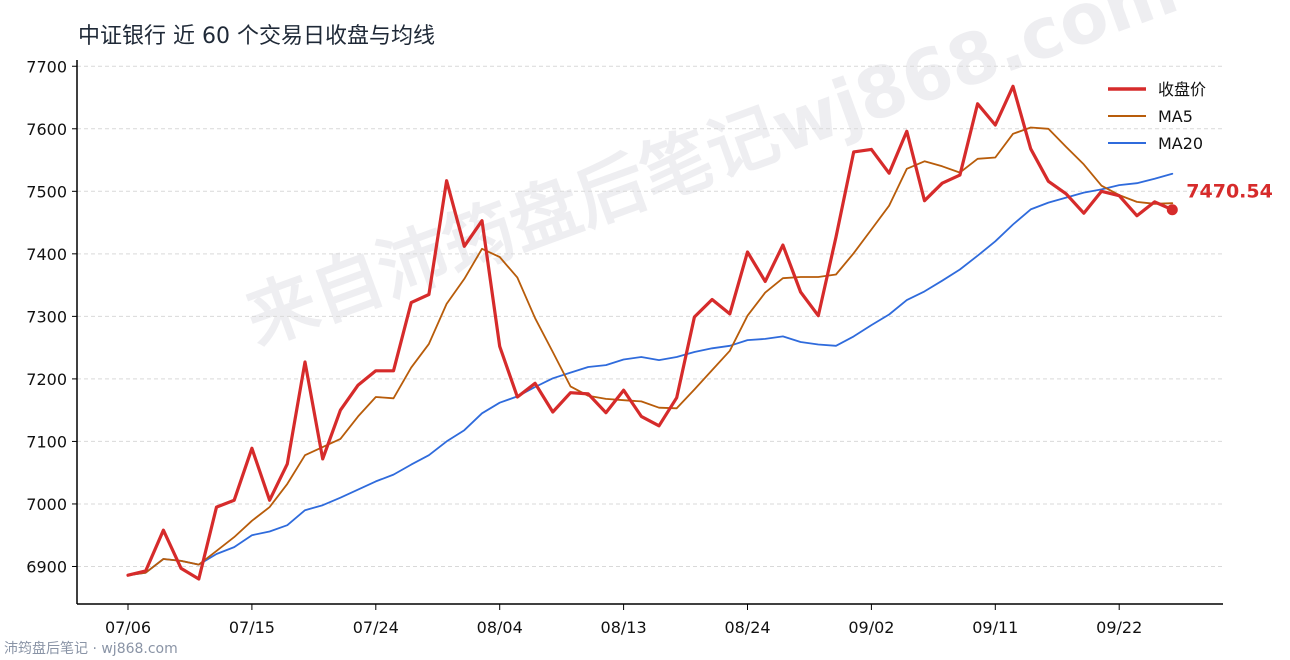 The width and height of the screenshot is (1290, 660). What do you see at coordinates (128, 627) in the screenshot?
I see `x-tick-label: 07/06` at bounding box center [128, 627].